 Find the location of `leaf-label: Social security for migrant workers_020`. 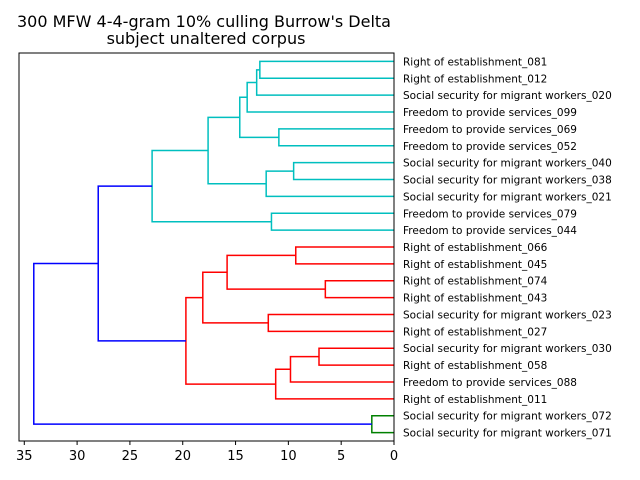

leaf-label: Social security for migrant workers_020 is located at coordinates (507, 96).